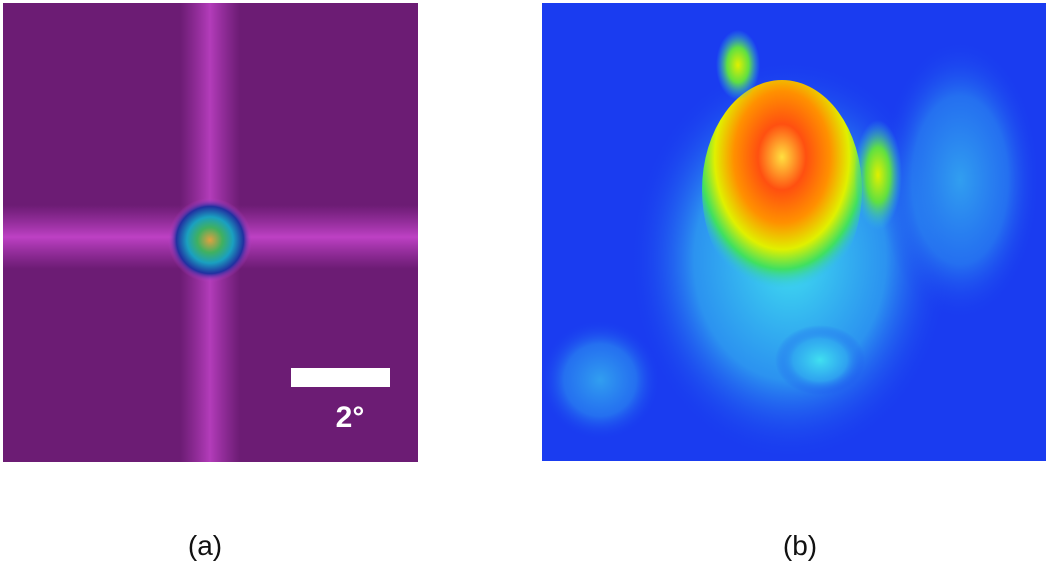 The image size is (1050, 569). Describe the element at coordinates (350, 417) in the screenshot. I see `scale-bar-label: 2°` at that location.